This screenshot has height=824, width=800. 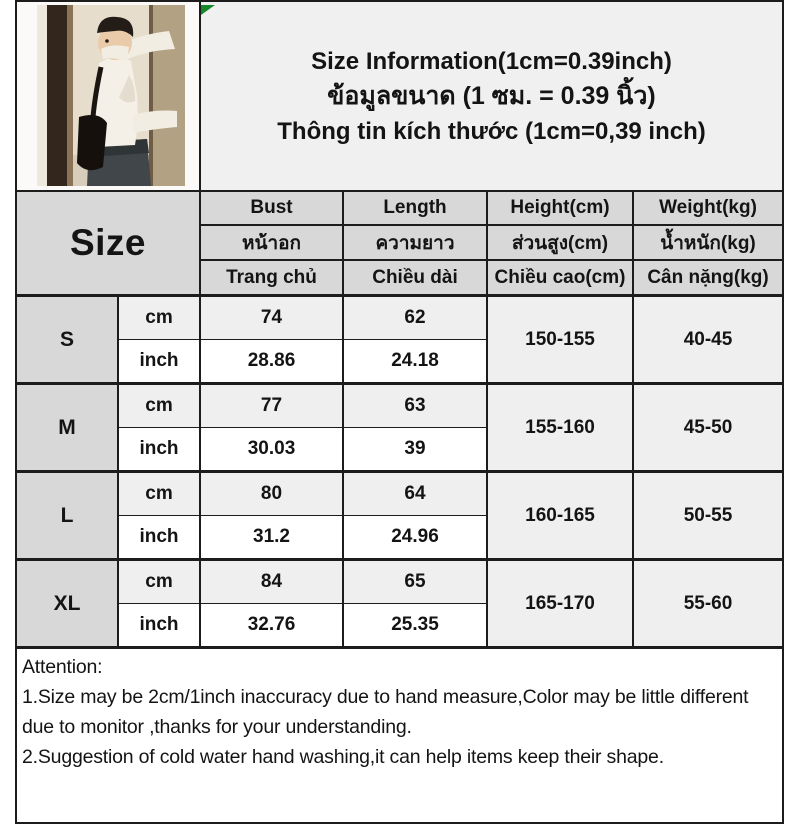 I want to click on size-label-xl: XL, so click(x=67, y=603).